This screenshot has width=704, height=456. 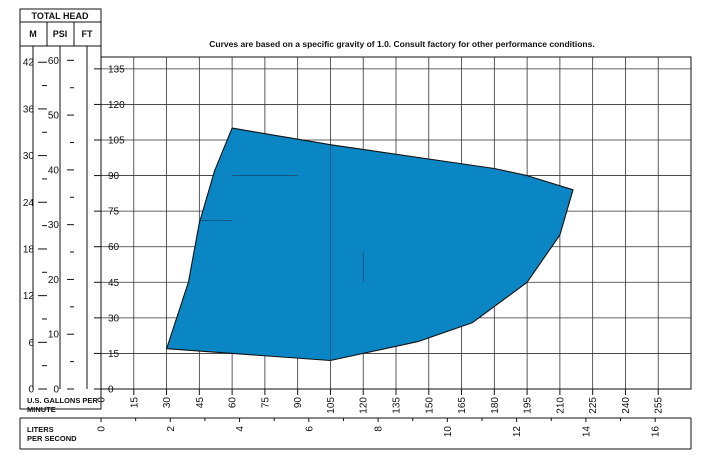 I want to click on y-m-tick-label: 24, so click(x=29, y=203).